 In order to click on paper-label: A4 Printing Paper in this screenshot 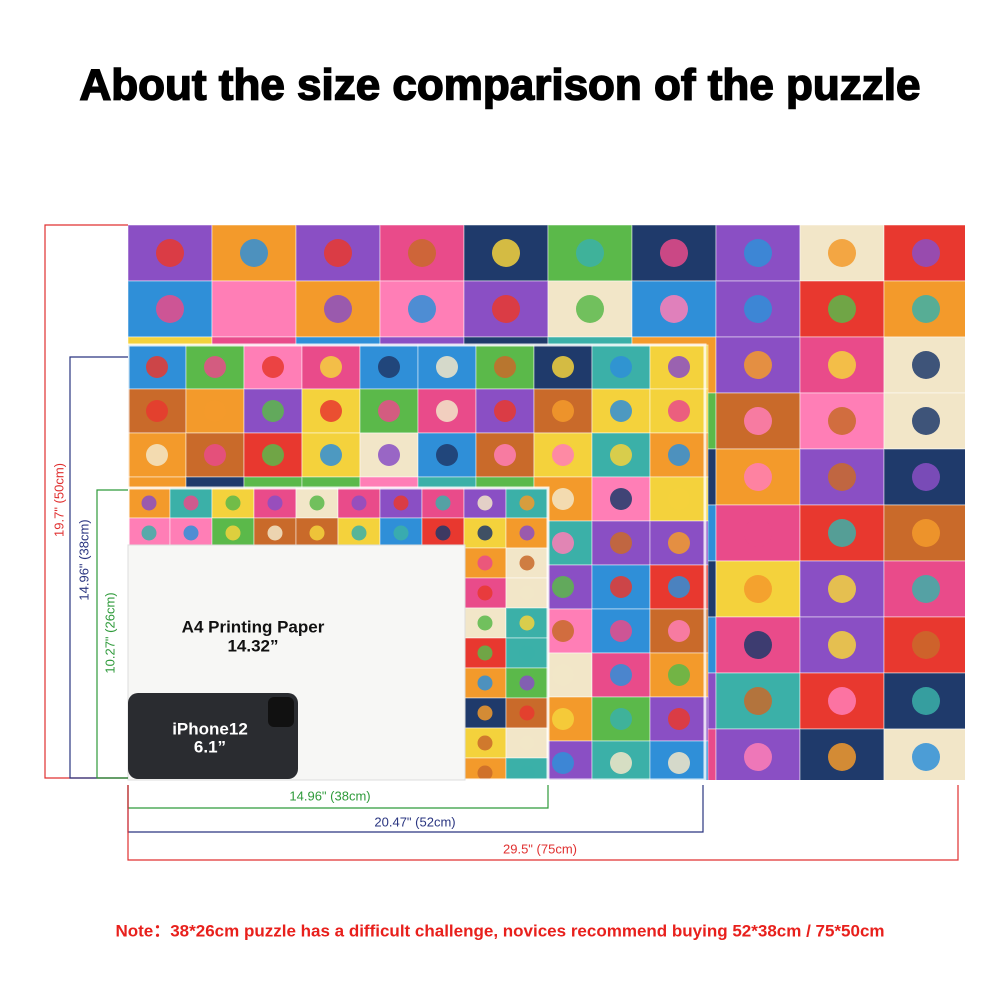, I will do `click(253, 626)`.